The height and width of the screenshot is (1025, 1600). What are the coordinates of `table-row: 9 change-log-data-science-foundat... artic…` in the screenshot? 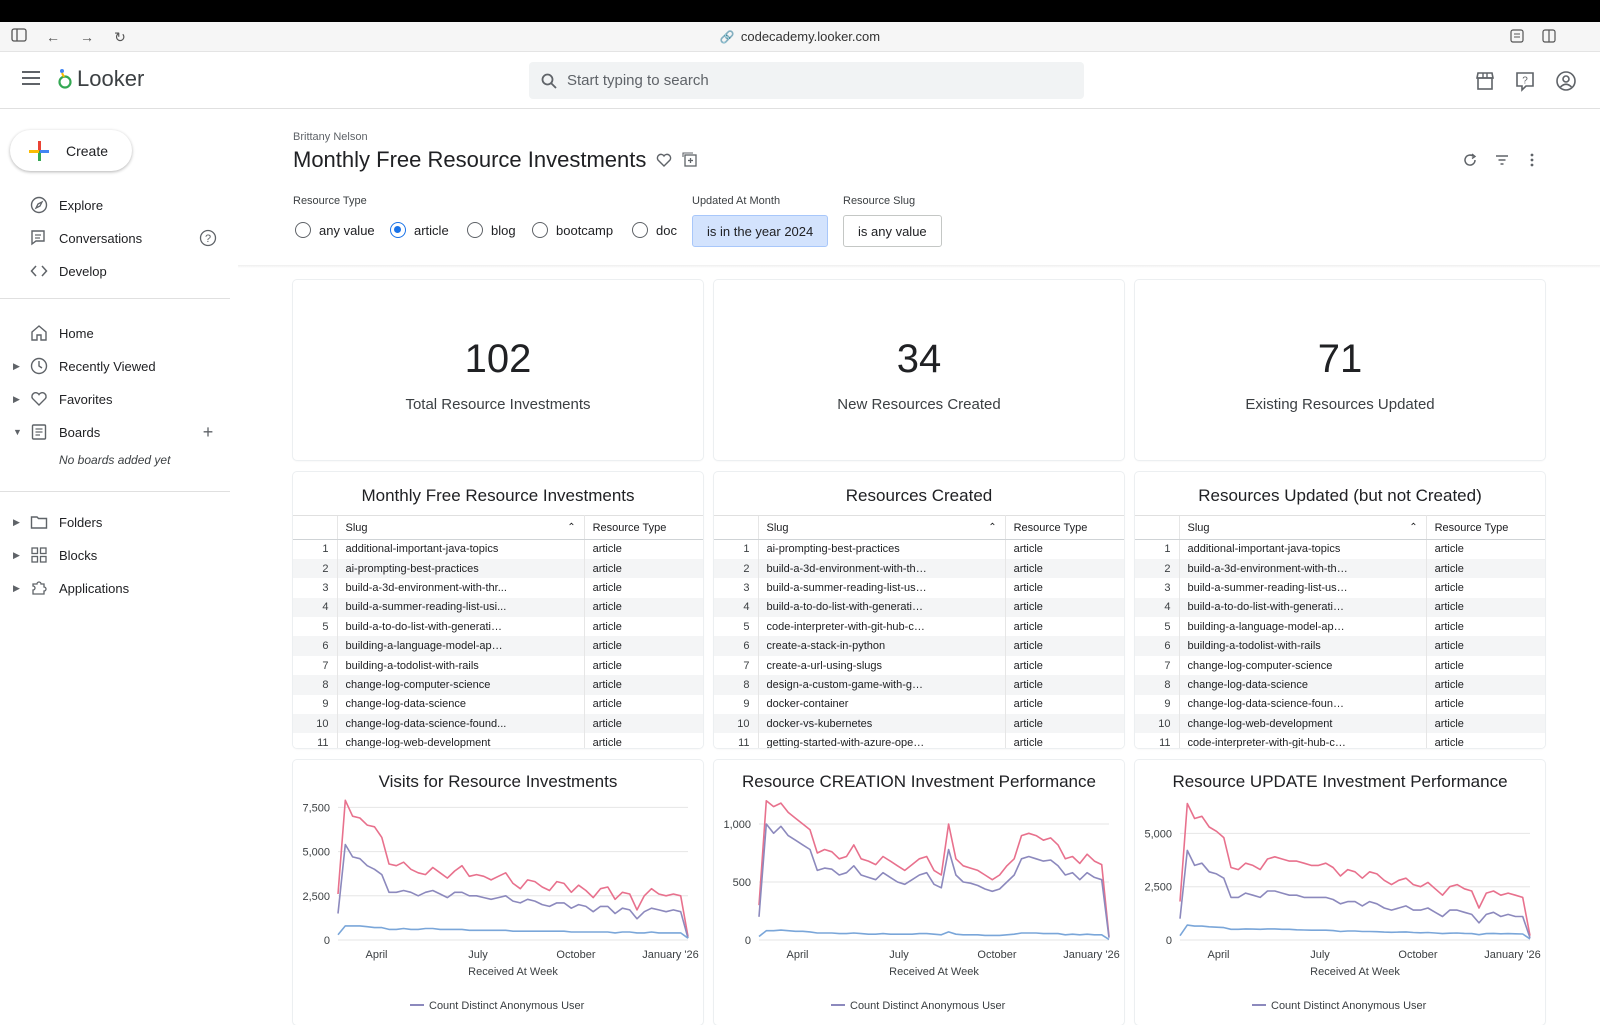 It's located at (1340, 704).